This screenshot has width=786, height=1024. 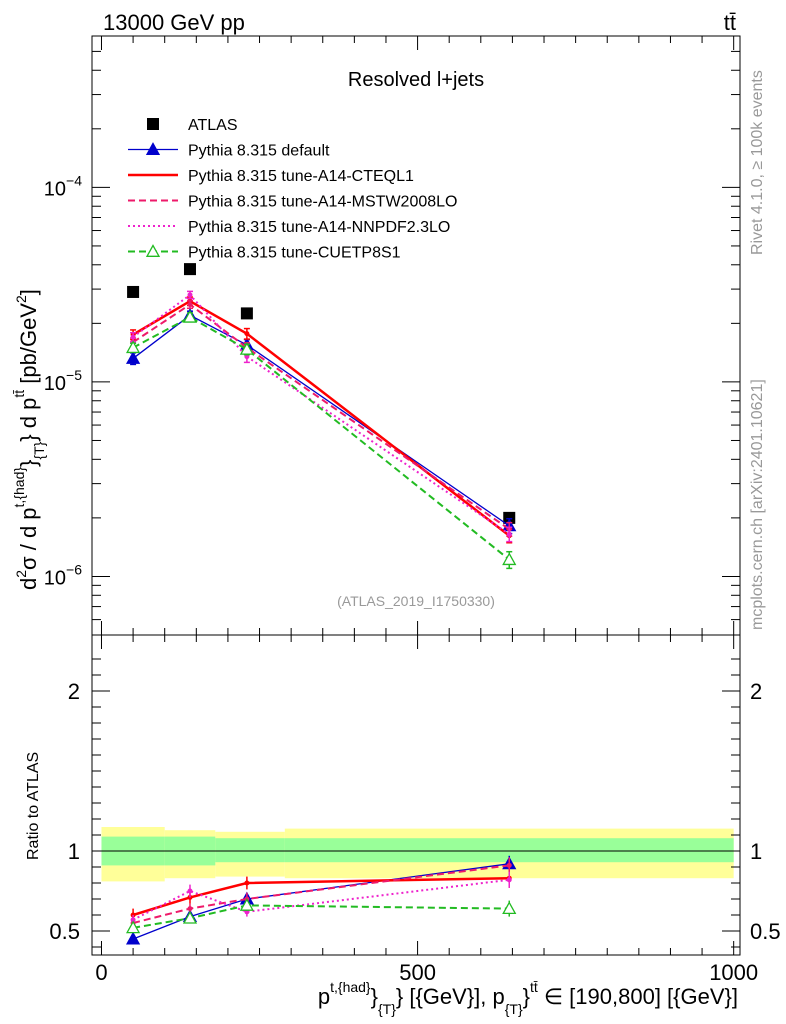 I want to click on legend-item: Pythia 8.315 tune-A14-NNPDF2.3LO, so click(x=289, y=227).